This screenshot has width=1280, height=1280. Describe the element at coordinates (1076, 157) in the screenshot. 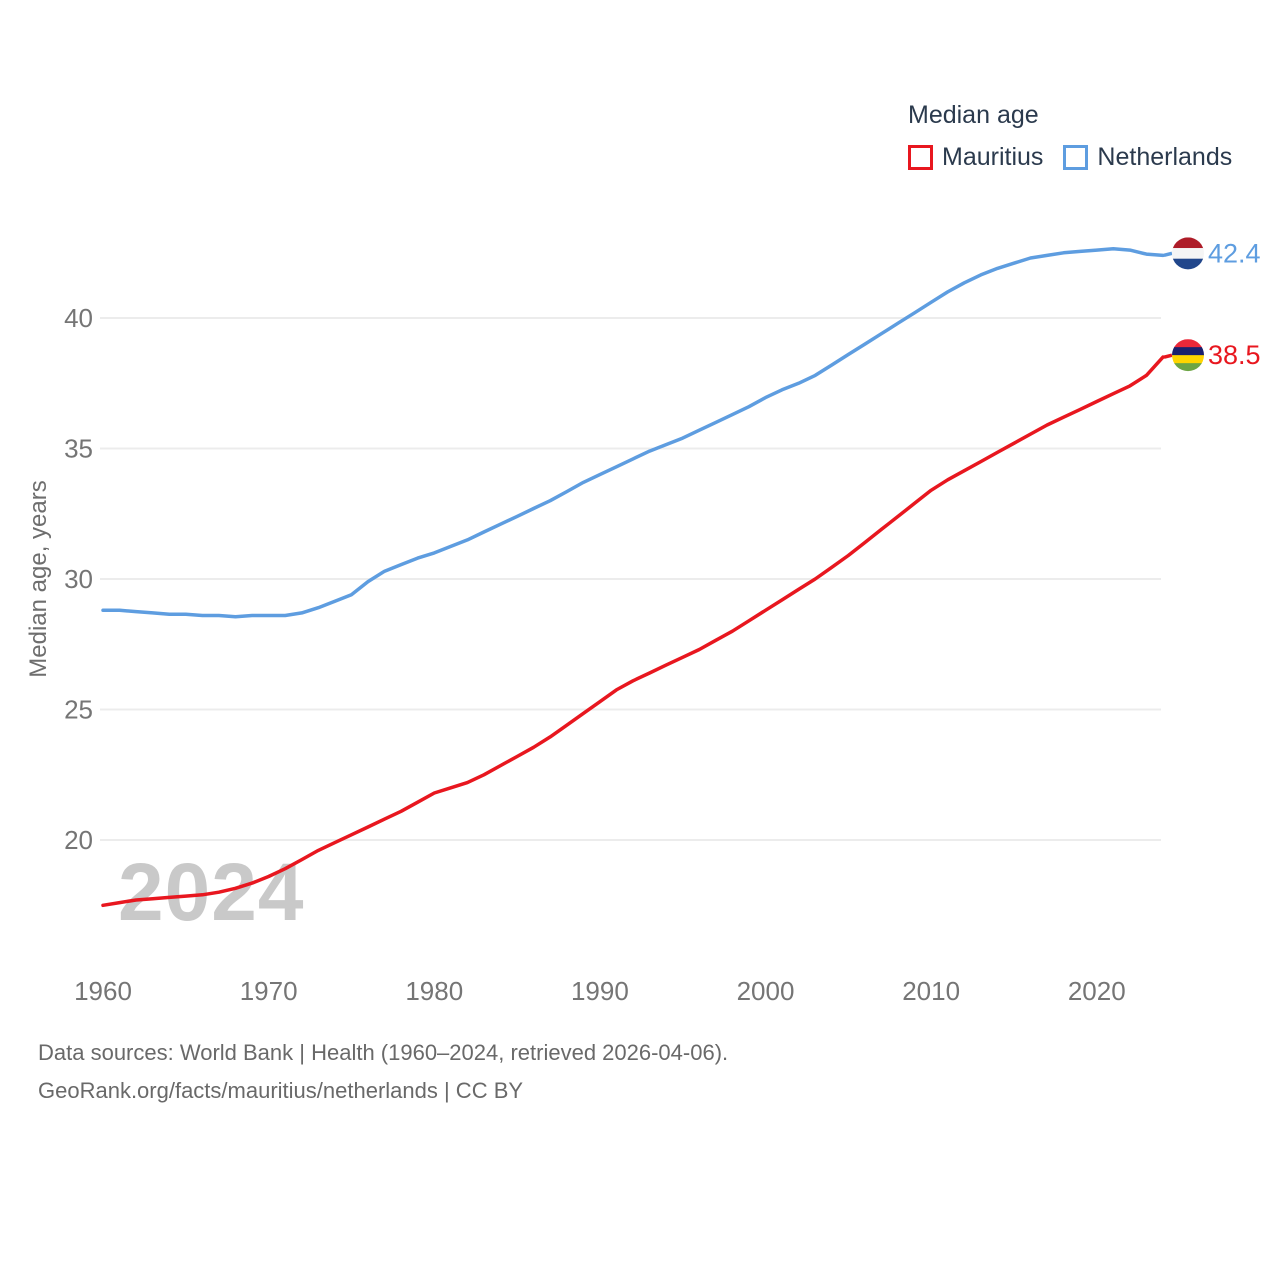

I see `netherlands-swatch-icon` at that location.